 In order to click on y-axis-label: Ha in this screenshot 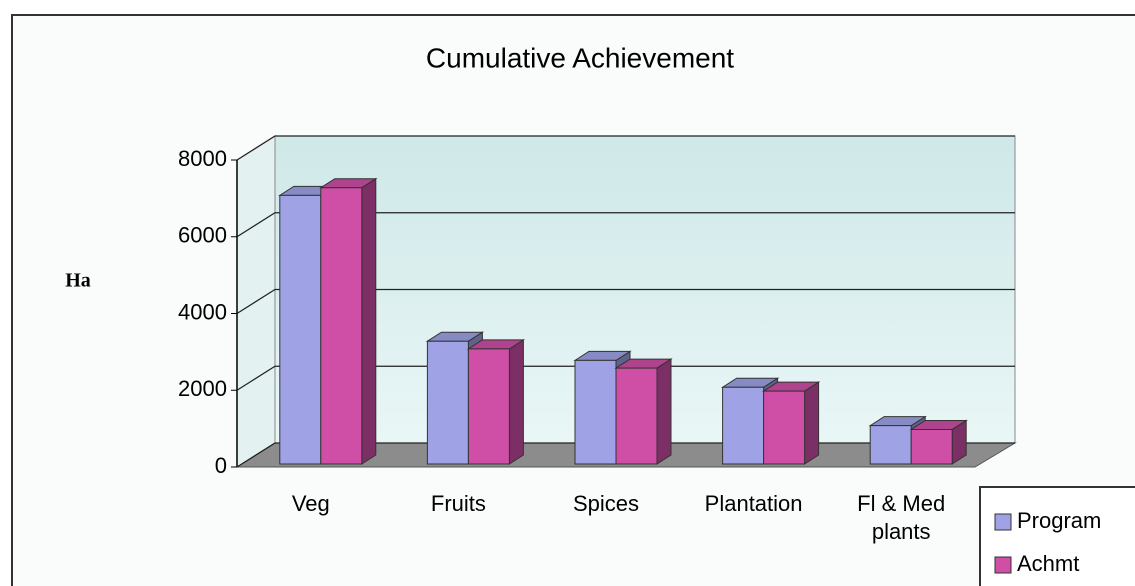, I will do `click(78, 281)`.